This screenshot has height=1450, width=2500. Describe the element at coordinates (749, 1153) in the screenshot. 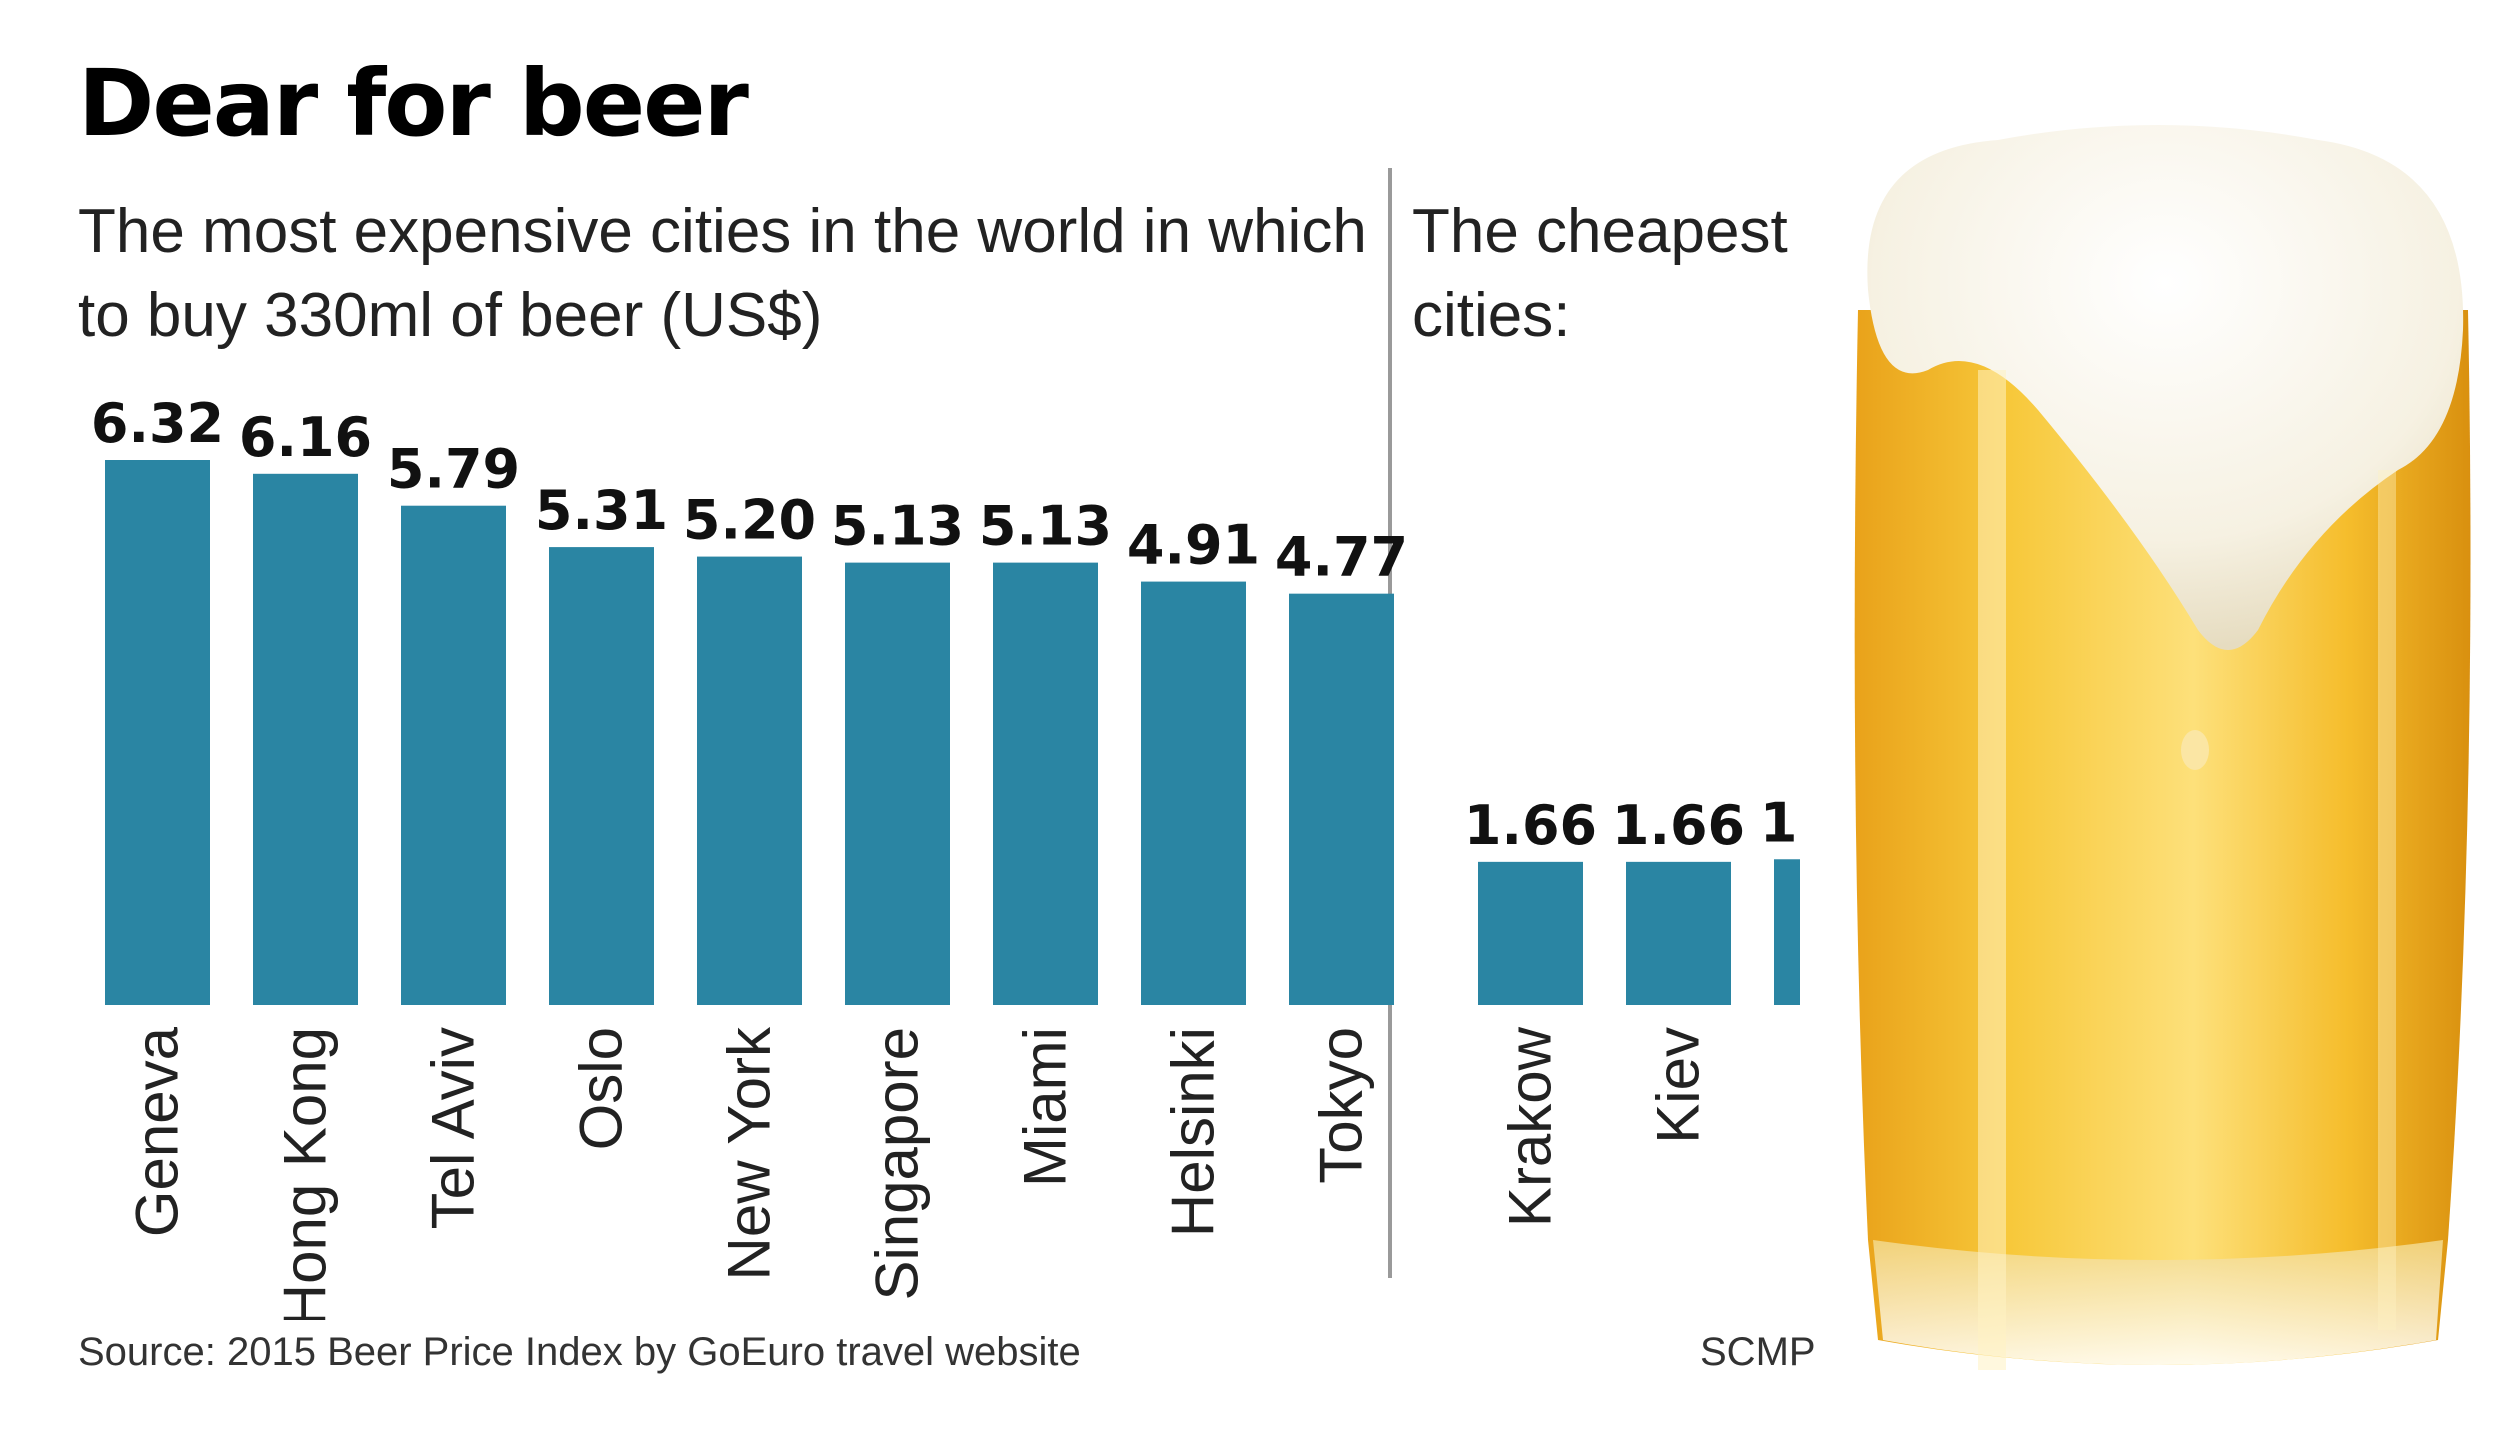

I see `category-label: New York` at that location.